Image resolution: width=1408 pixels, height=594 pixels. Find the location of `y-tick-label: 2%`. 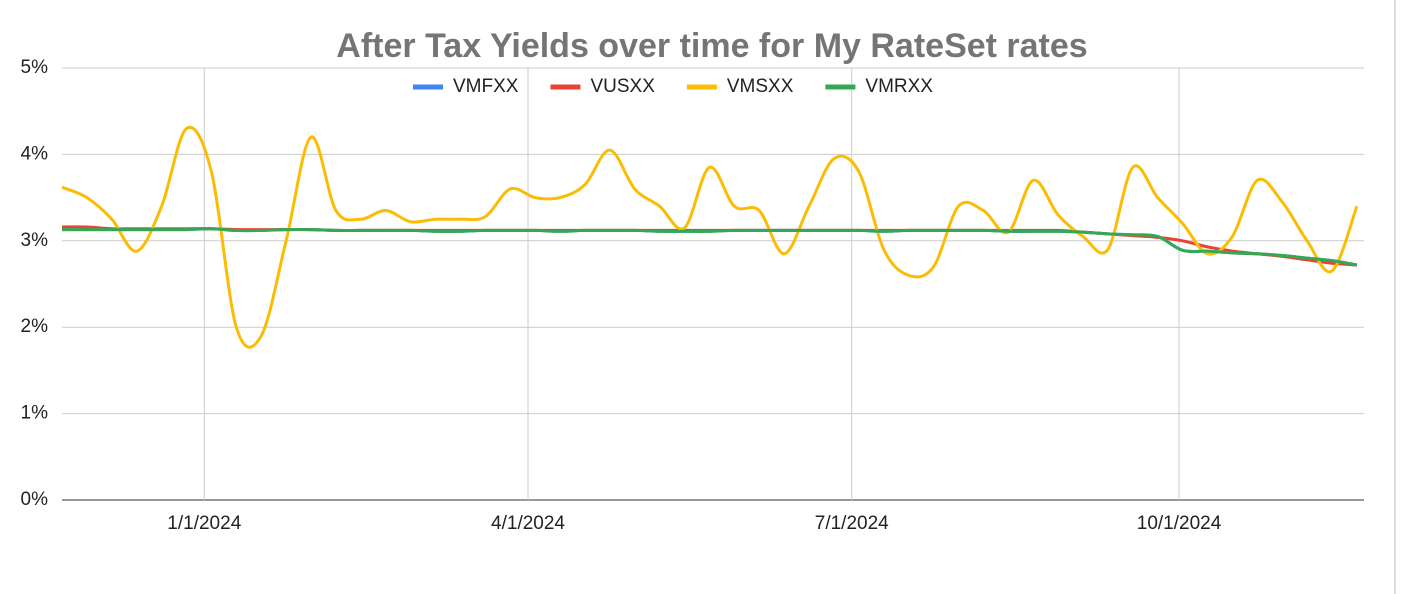

y-tick-label: 2% is located at coordinates (35, 326).